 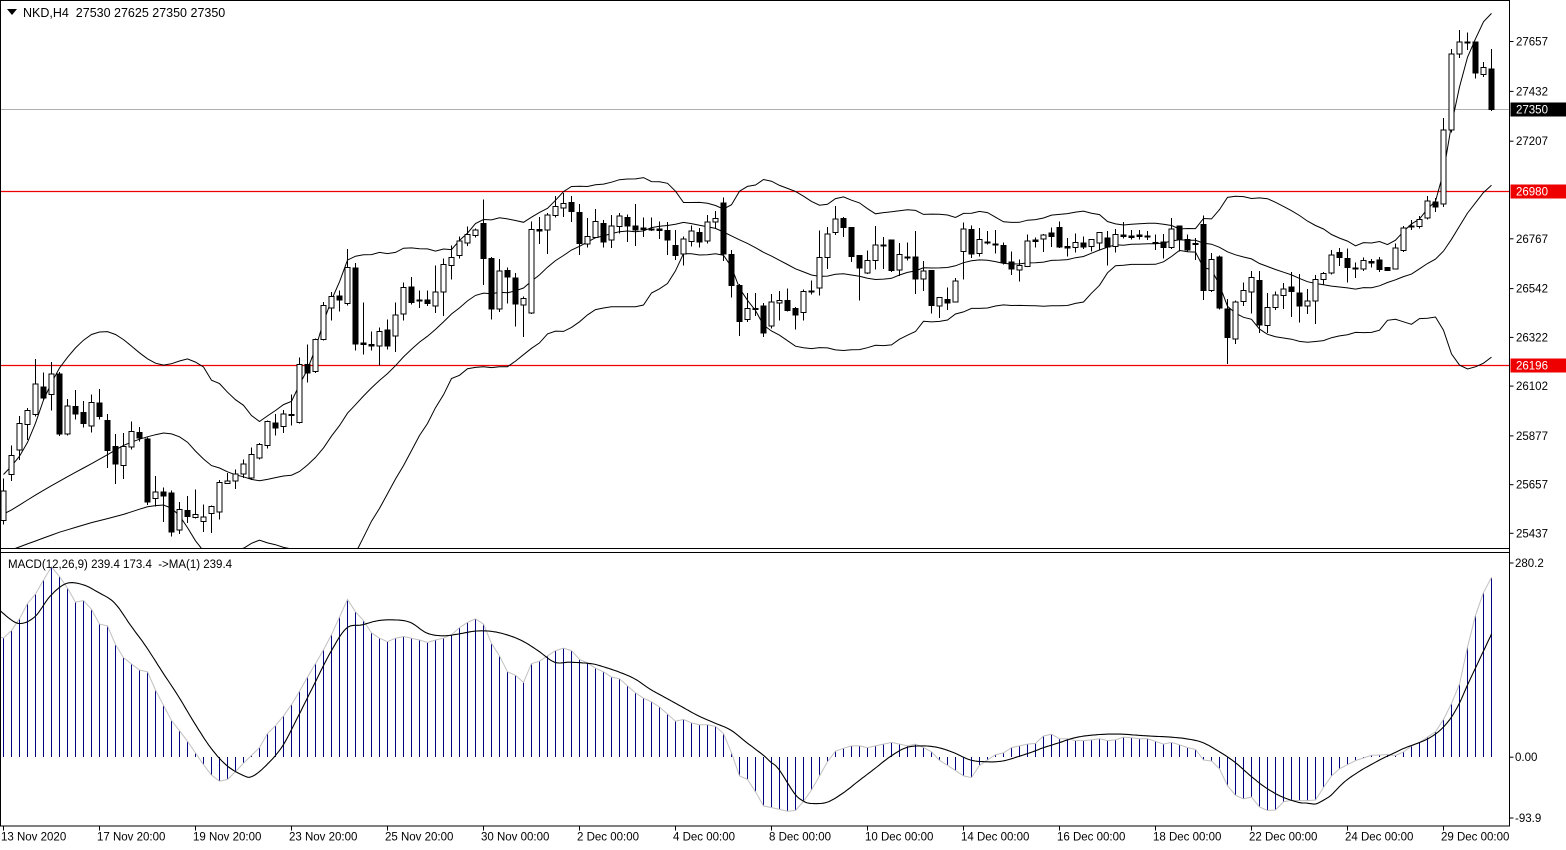 I want to click on svg-text: 22 Dec 00:00, so click(x=1283, y=838).